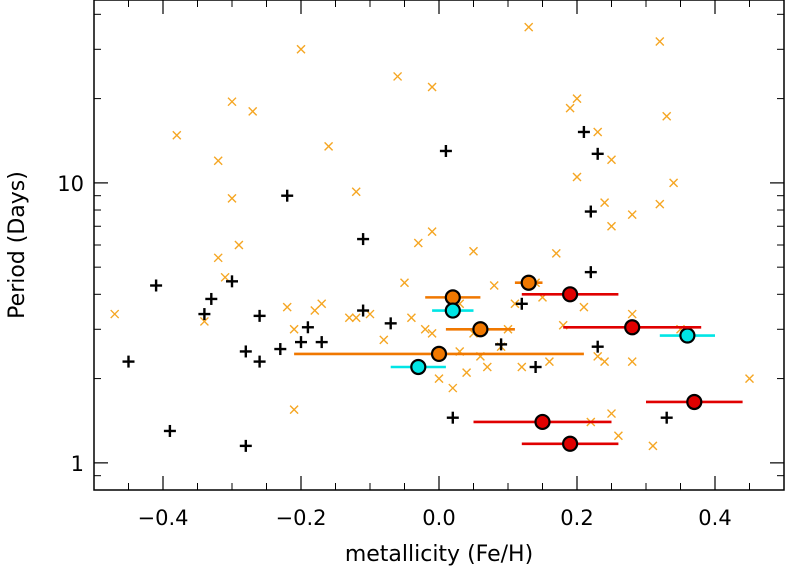 This screenshot has height=575, width=785. What do you see at coordinates (608, 369) in the screenshot?
I see `errorbar-series-group` at bounding box center [608, 369].